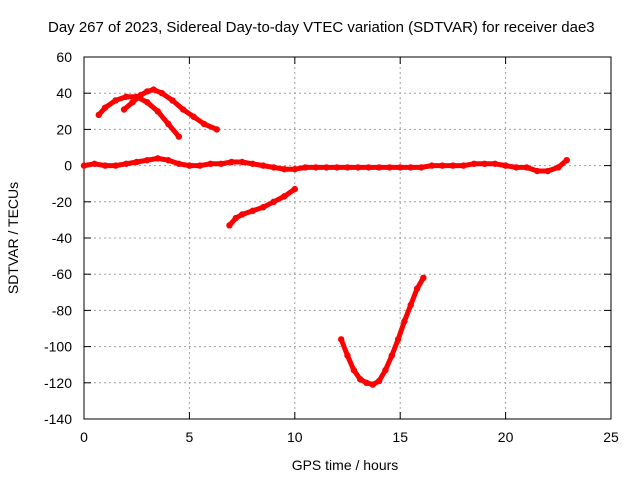  What do you see at coordinates (13, 238) in the screenshot?
I see `y-axis-label: SDTVAR / TECUs` at bounding box center [13, 238].